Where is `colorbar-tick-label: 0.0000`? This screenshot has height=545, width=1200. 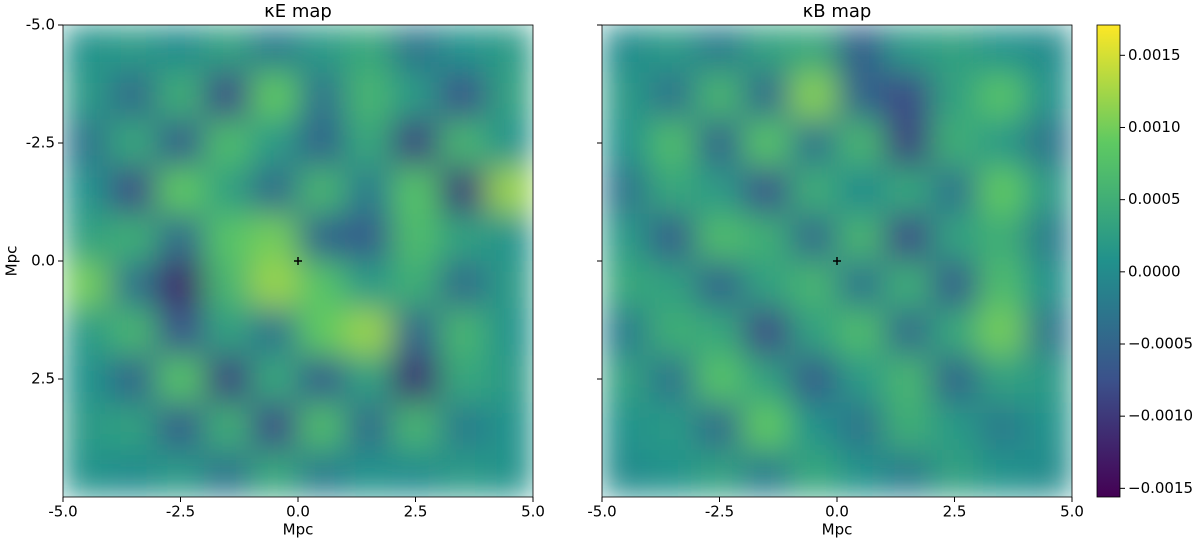 colorbar-tick-label: 0.0000 is located at coordinates (1154, 271).